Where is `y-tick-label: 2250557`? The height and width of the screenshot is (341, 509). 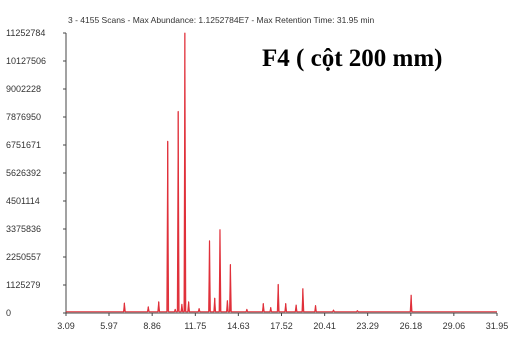 y-tick-label: 2250557 is located at coordinates (23, 257).